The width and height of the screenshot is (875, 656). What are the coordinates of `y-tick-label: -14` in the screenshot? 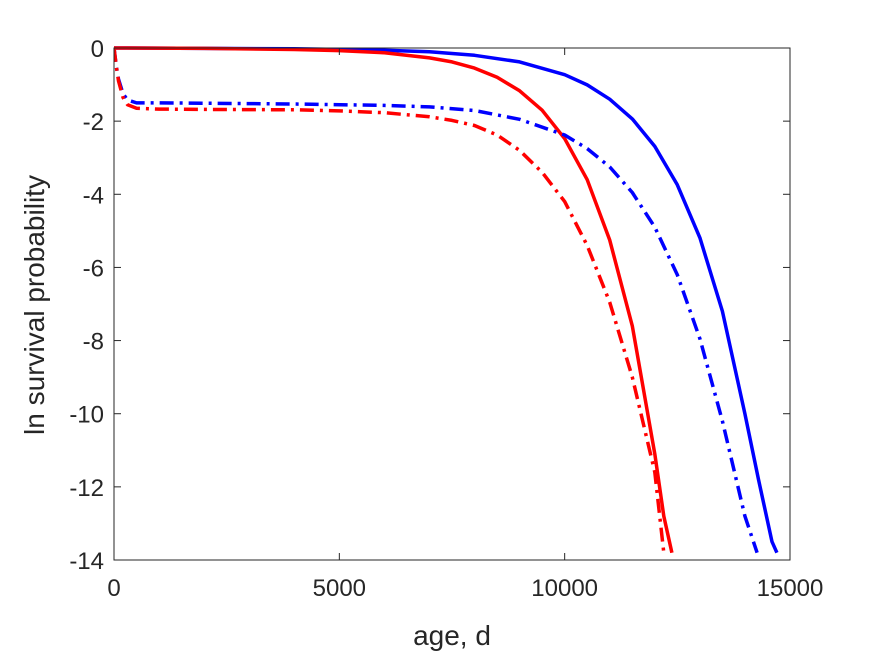 It's located at (86, 561).